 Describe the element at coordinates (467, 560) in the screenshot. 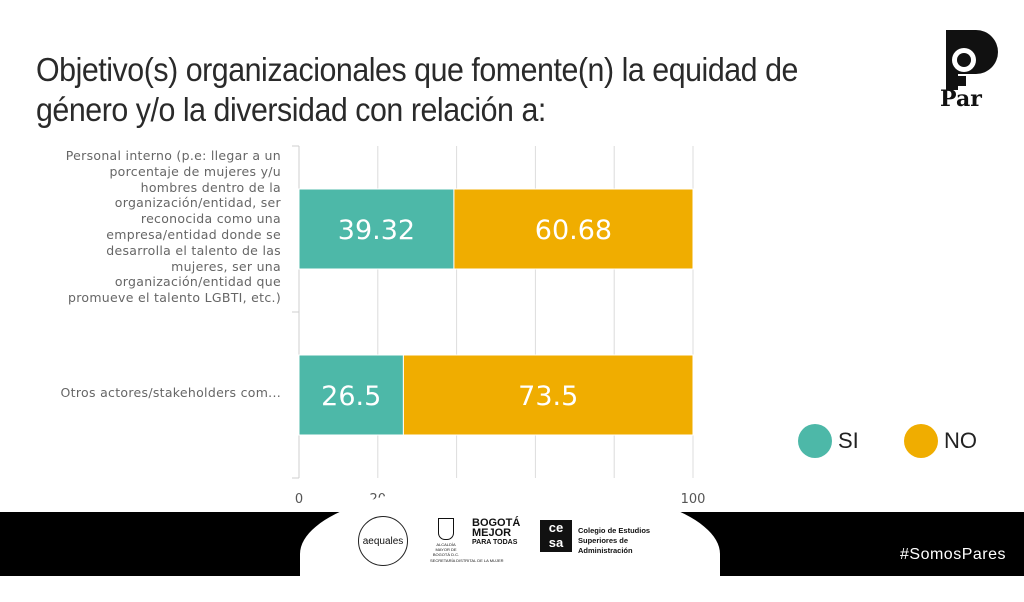

I see `secretaria-text: SECRETARÍA DISTRITAL DE LA MUJER` at that location.